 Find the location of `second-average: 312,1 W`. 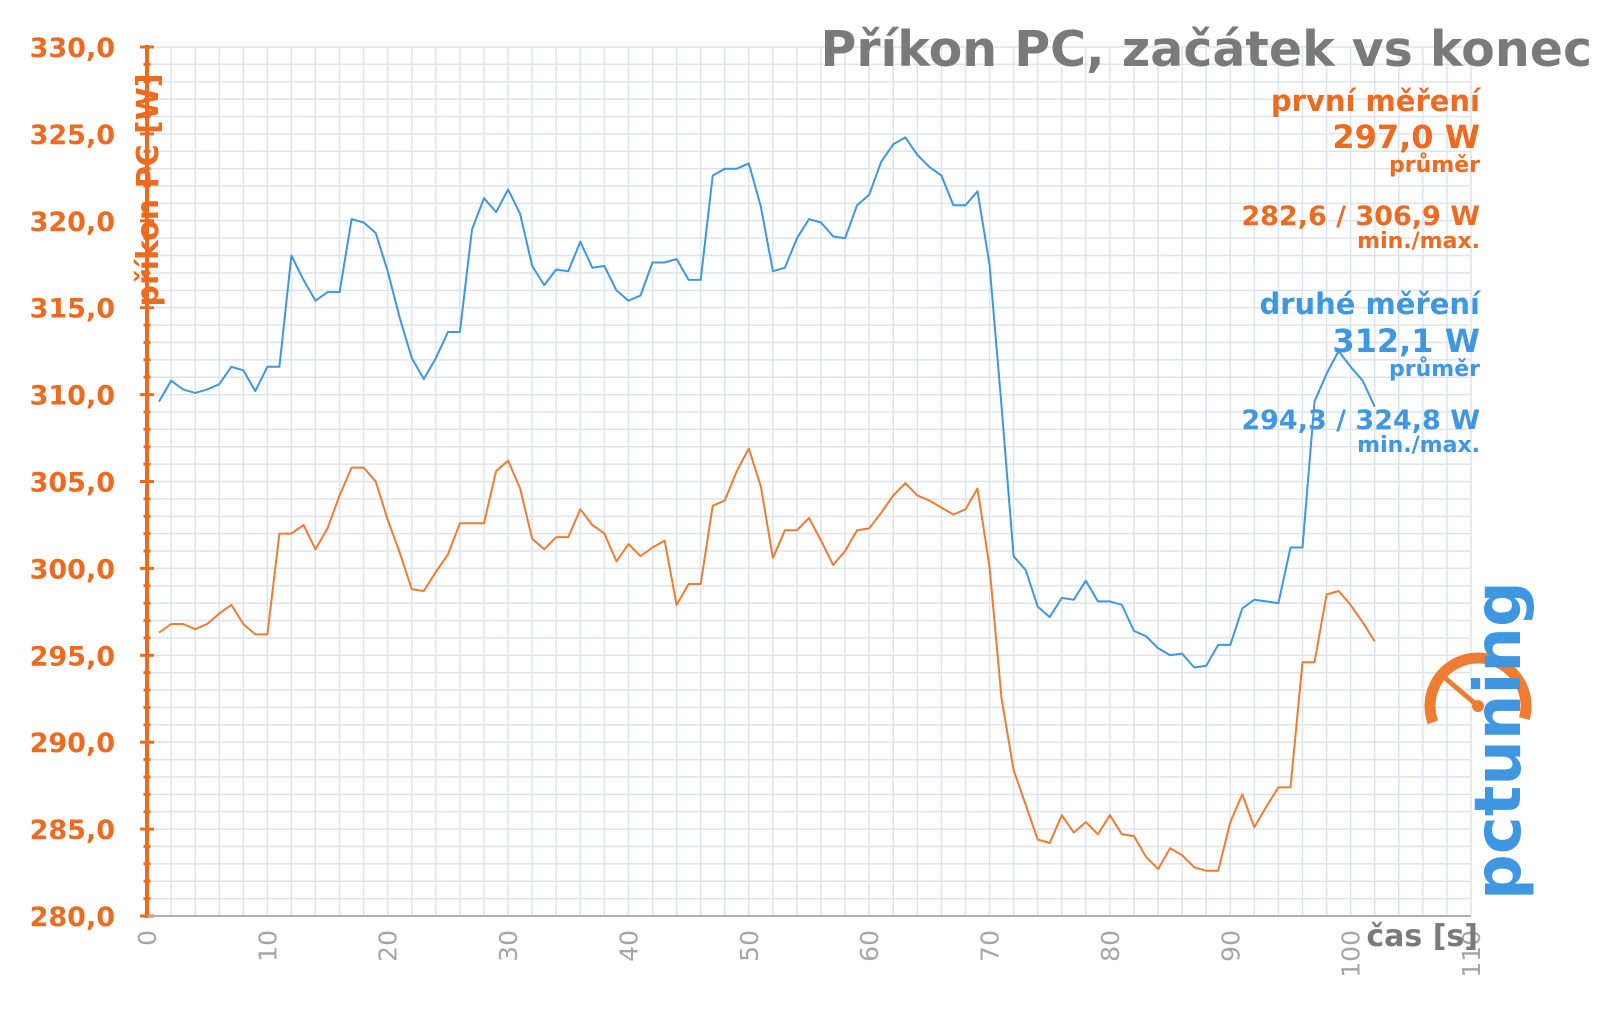

second-average: 312,1 W is located at coordinates (1406, 341).